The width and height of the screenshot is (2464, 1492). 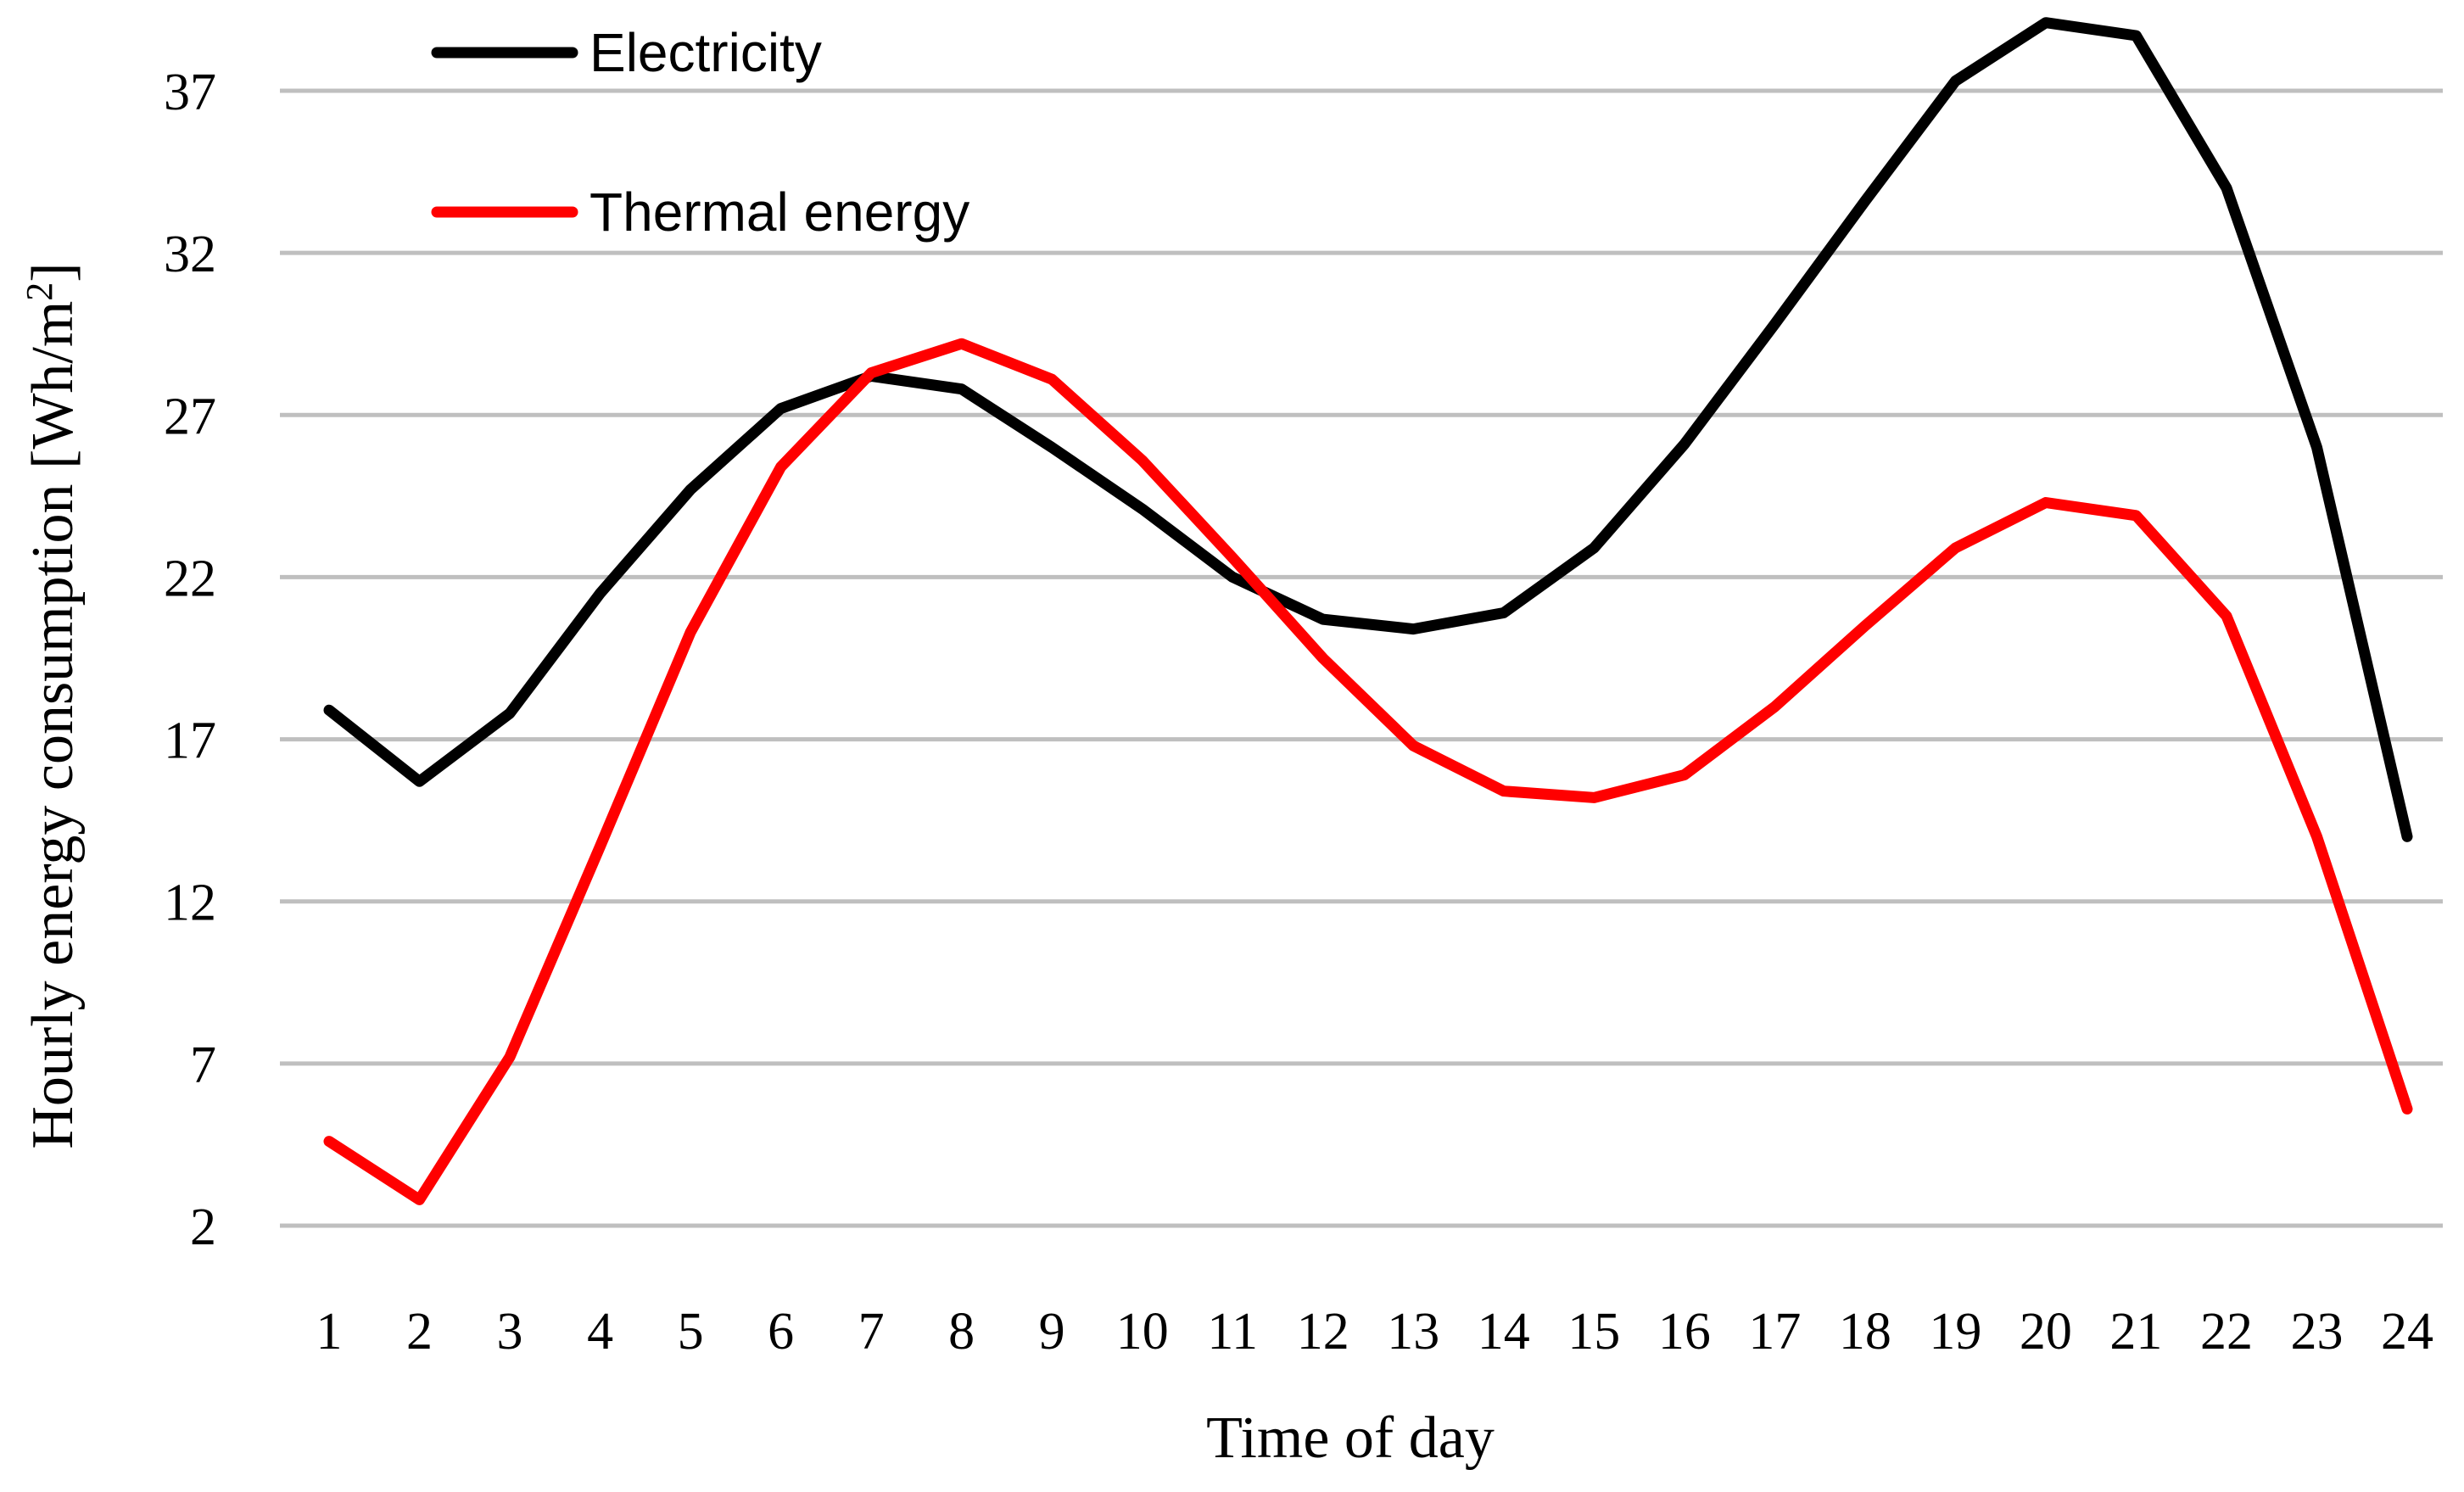 I want to click on x-tick-label: 7, so click(x=871, y=1332).